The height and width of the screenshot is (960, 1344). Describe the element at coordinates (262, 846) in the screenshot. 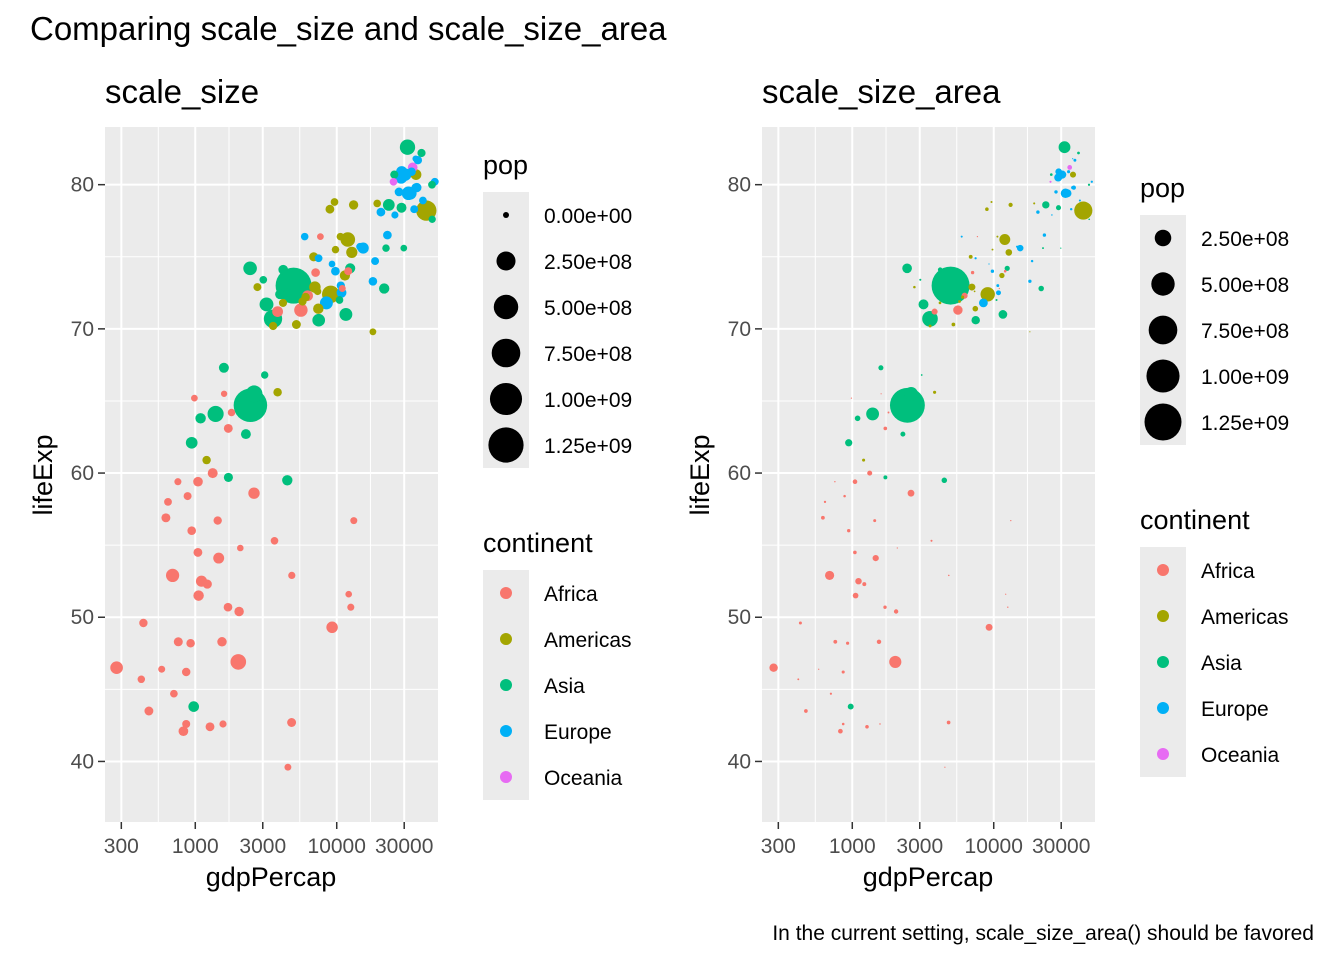

I see `x-tick-label: 3000` at that location.